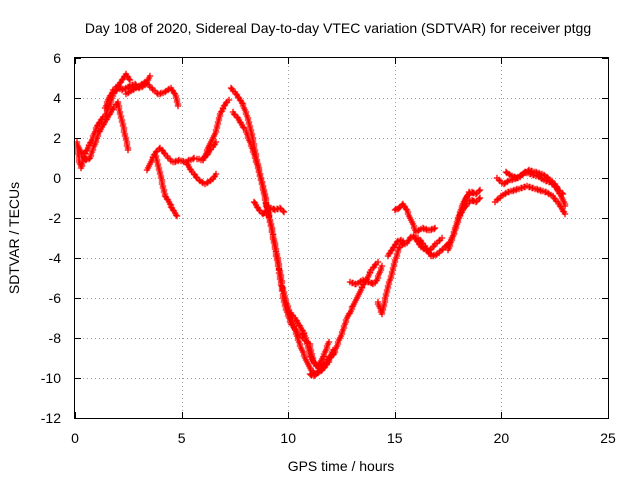 This screenshot has width=640, height=480. Describe the element at coordinates (57, 58) in the screenshot. I see `y-tick-label: 6` at that location.